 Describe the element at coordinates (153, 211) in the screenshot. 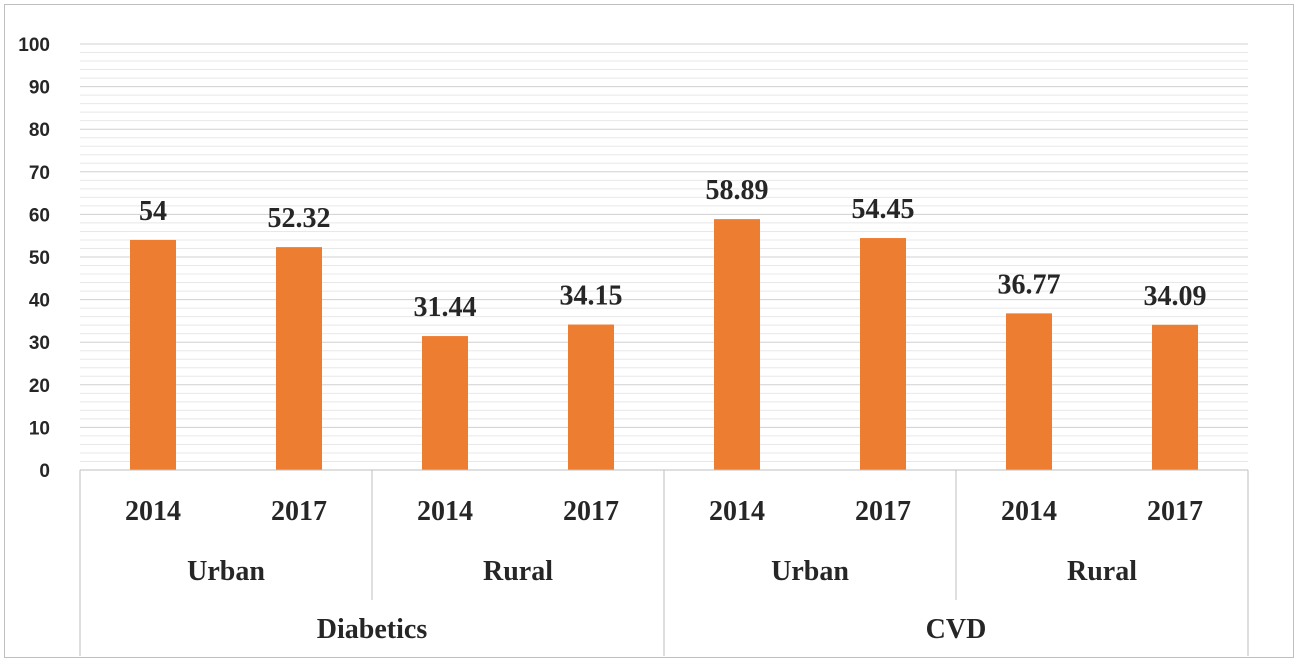

I see `data-label: 54` at that location.